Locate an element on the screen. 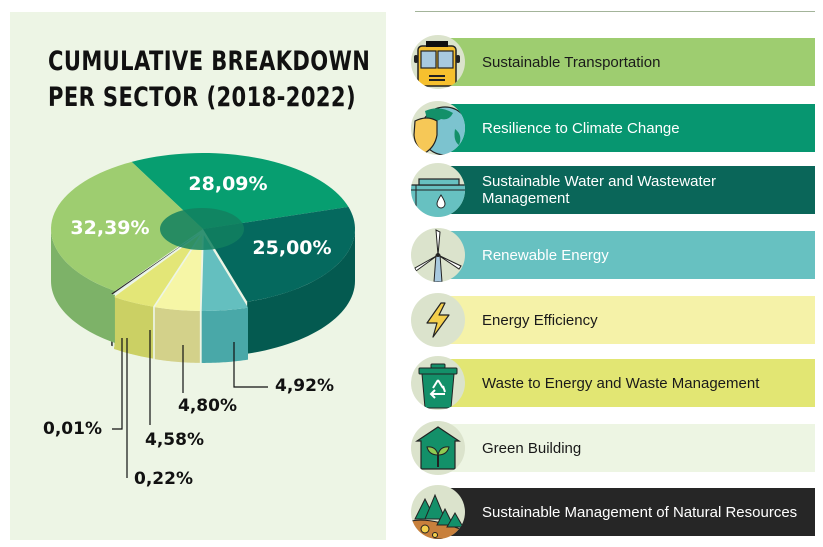 This screenshot has width=823, height=547. green-house-icon is located at coordinates (438, 448).